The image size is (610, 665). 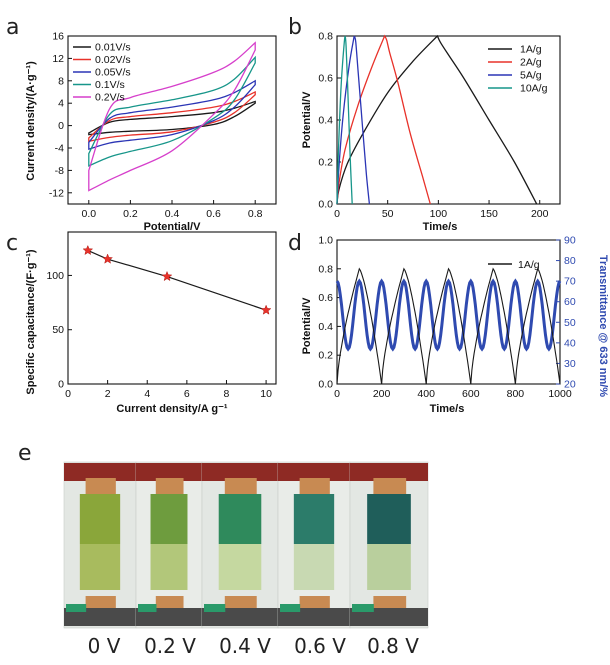 I want to click on chart-b-xtick-label: 200, so click(x=540, y=214).